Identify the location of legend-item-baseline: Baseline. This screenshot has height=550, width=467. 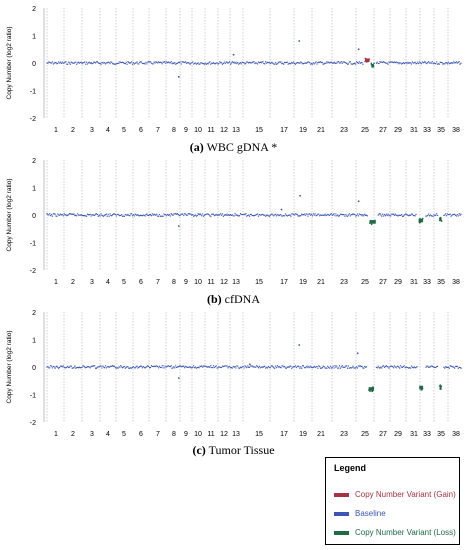
(360, 513).